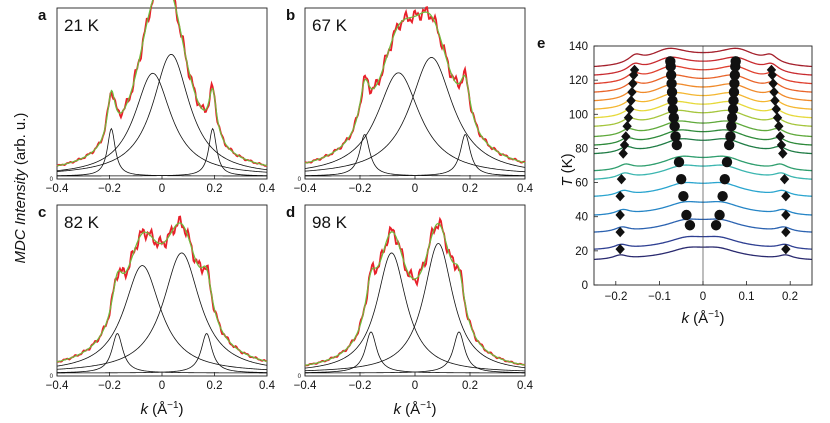 This screenshot has height=423, width=830. Describe the element at coordinates (173, 405) in the screenshot. I see `k-unit-exponent: −1` at that location.